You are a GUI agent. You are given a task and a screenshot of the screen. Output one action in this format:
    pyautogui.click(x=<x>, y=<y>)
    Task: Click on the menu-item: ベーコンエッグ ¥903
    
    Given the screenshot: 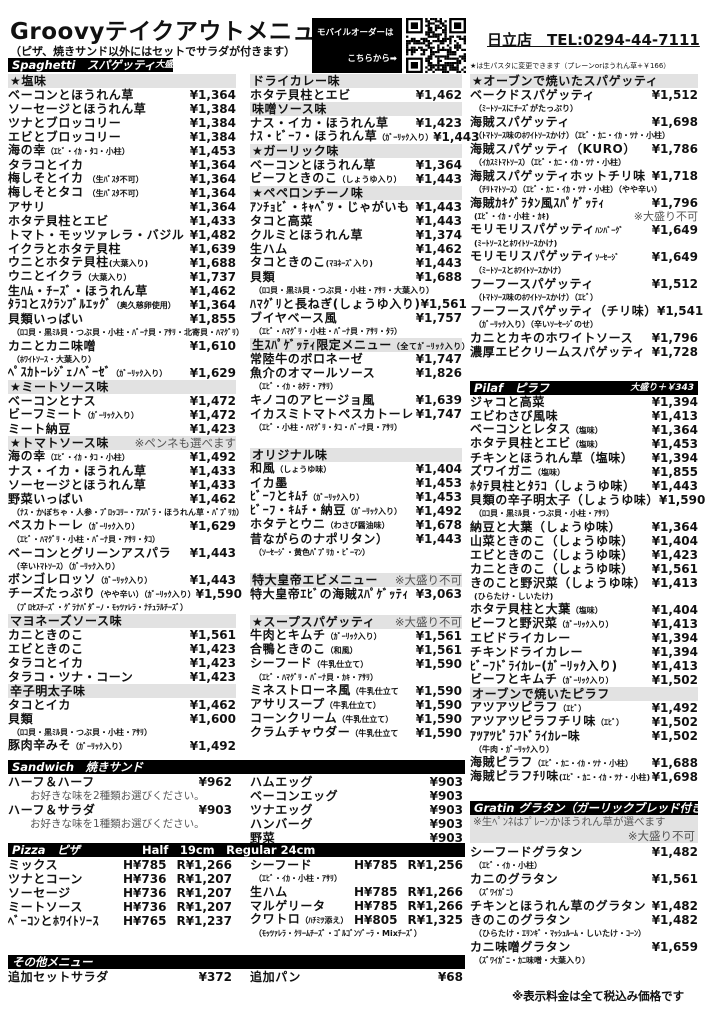 What is the action you would take?
    pyautogui.click(x=356, y=796)
    